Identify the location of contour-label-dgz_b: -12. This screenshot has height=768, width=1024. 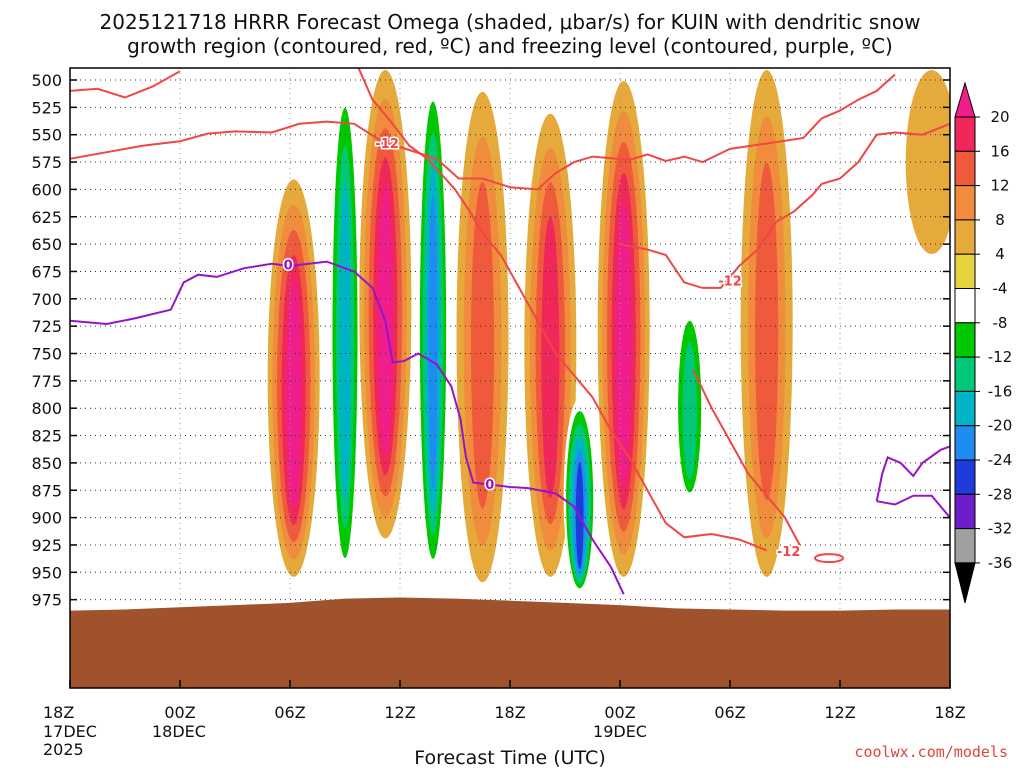
(730, 282).